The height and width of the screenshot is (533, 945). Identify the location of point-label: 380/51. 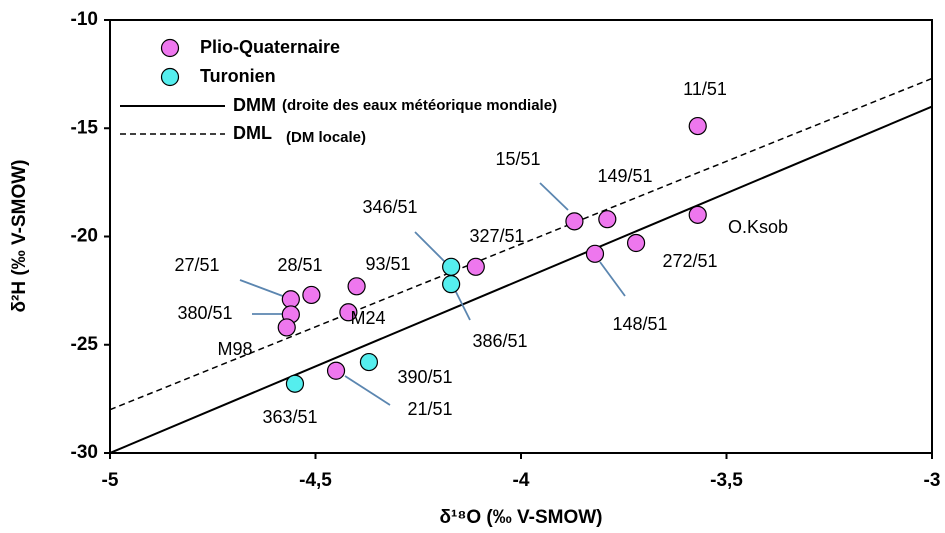
(204, 313).